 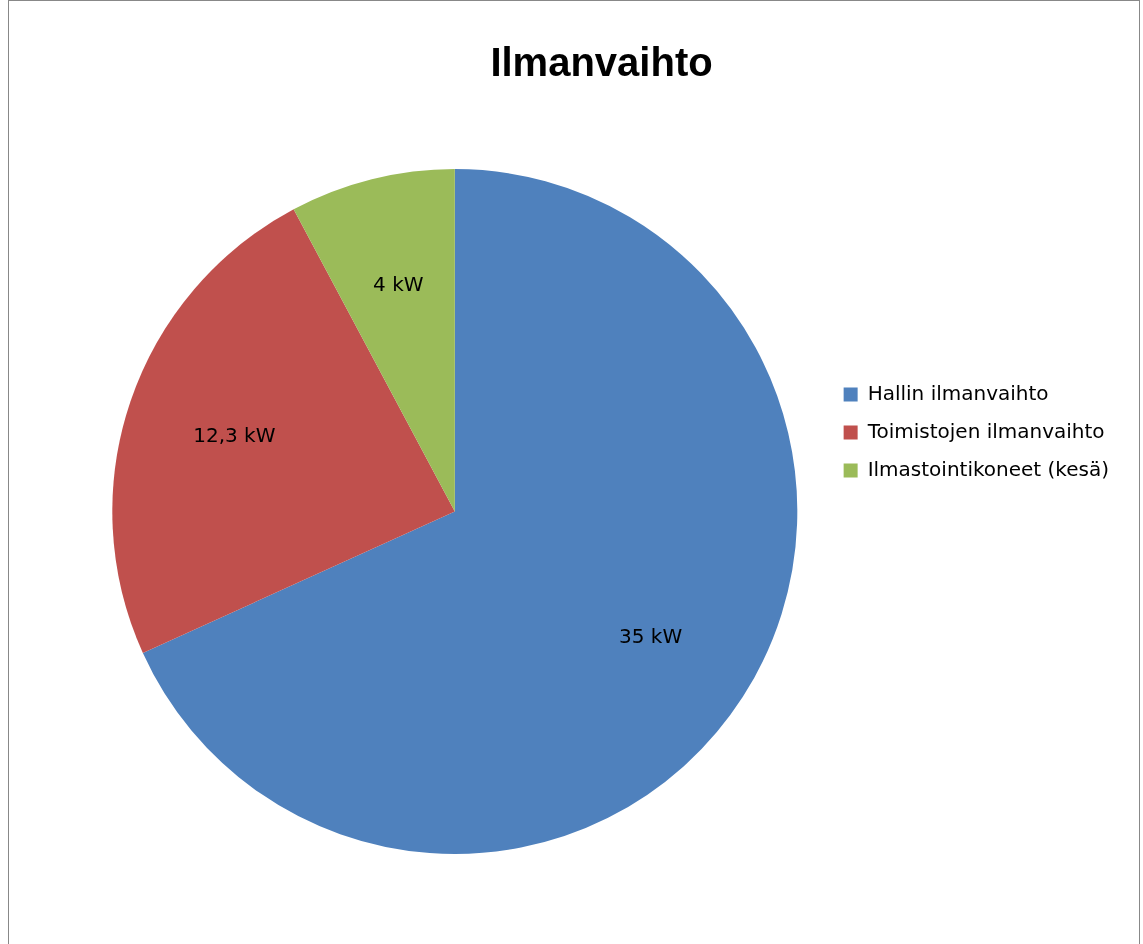 What do you see at coordinates (234, 434) in the screenshot?
I see `data-label: 12,3 kW` at bounding box center [234, 434].